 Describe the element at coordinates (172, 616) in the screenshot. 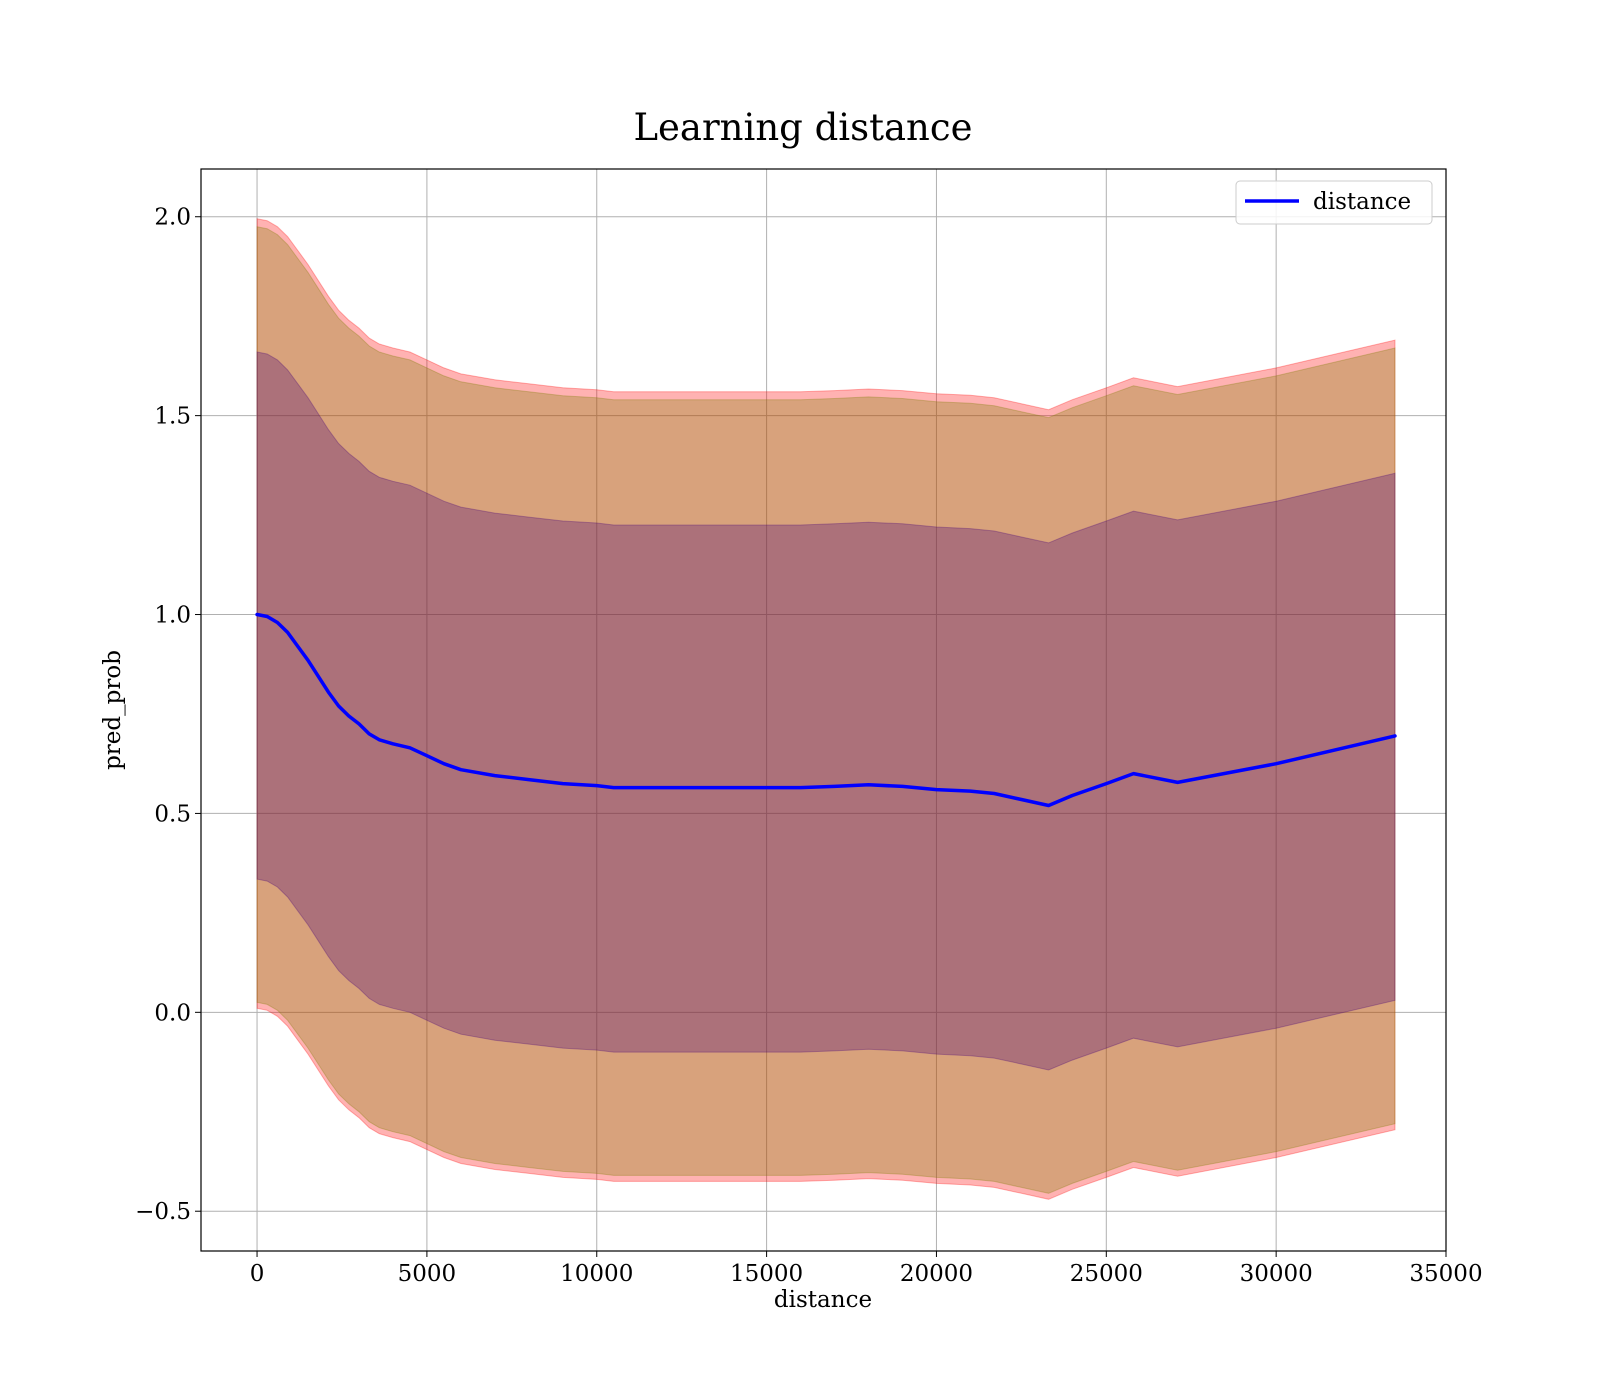

I see `y-tick-label: 1.0` at that location.